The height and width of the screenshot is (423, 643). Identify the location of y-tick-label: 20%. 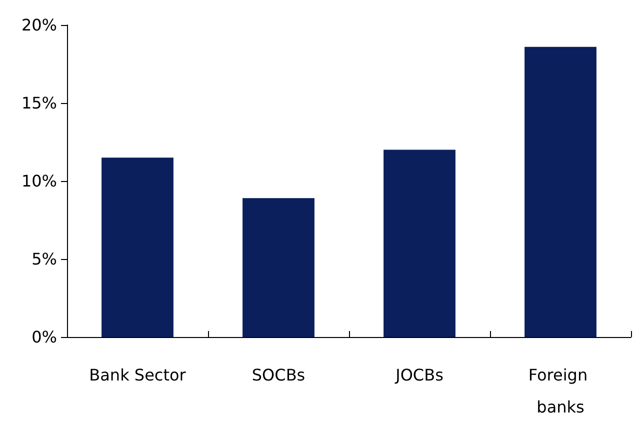
(39, 25).